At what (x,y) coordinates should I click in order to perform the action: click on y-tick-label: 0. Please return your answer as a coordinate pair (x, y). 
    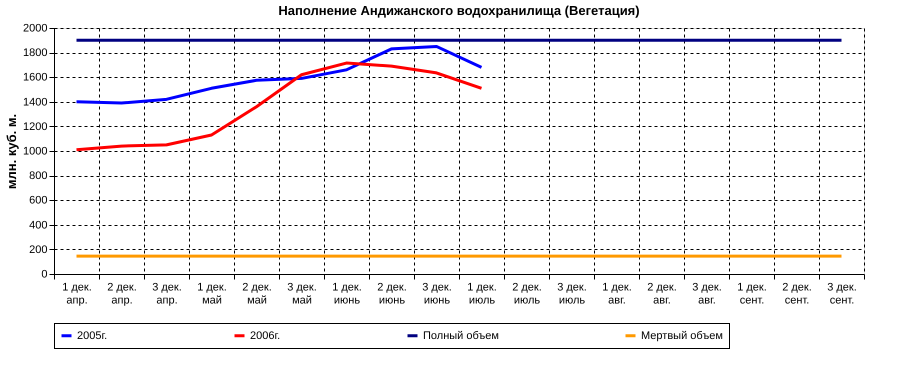
    Looking at the image, I should click on (44, 274).